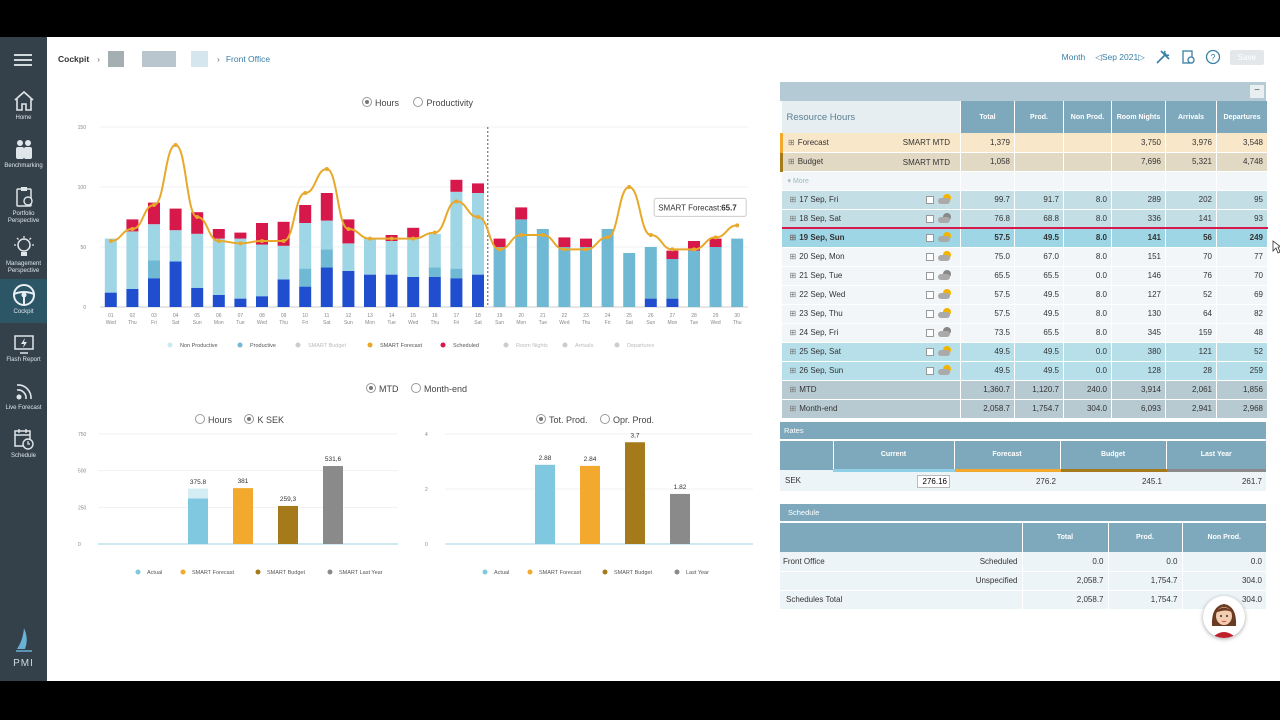 This screenshot has height=720, width=1280. Describe the element at coordinates (1191, 409) in the screenshot. I see `resource-value: 2,941` at that location.